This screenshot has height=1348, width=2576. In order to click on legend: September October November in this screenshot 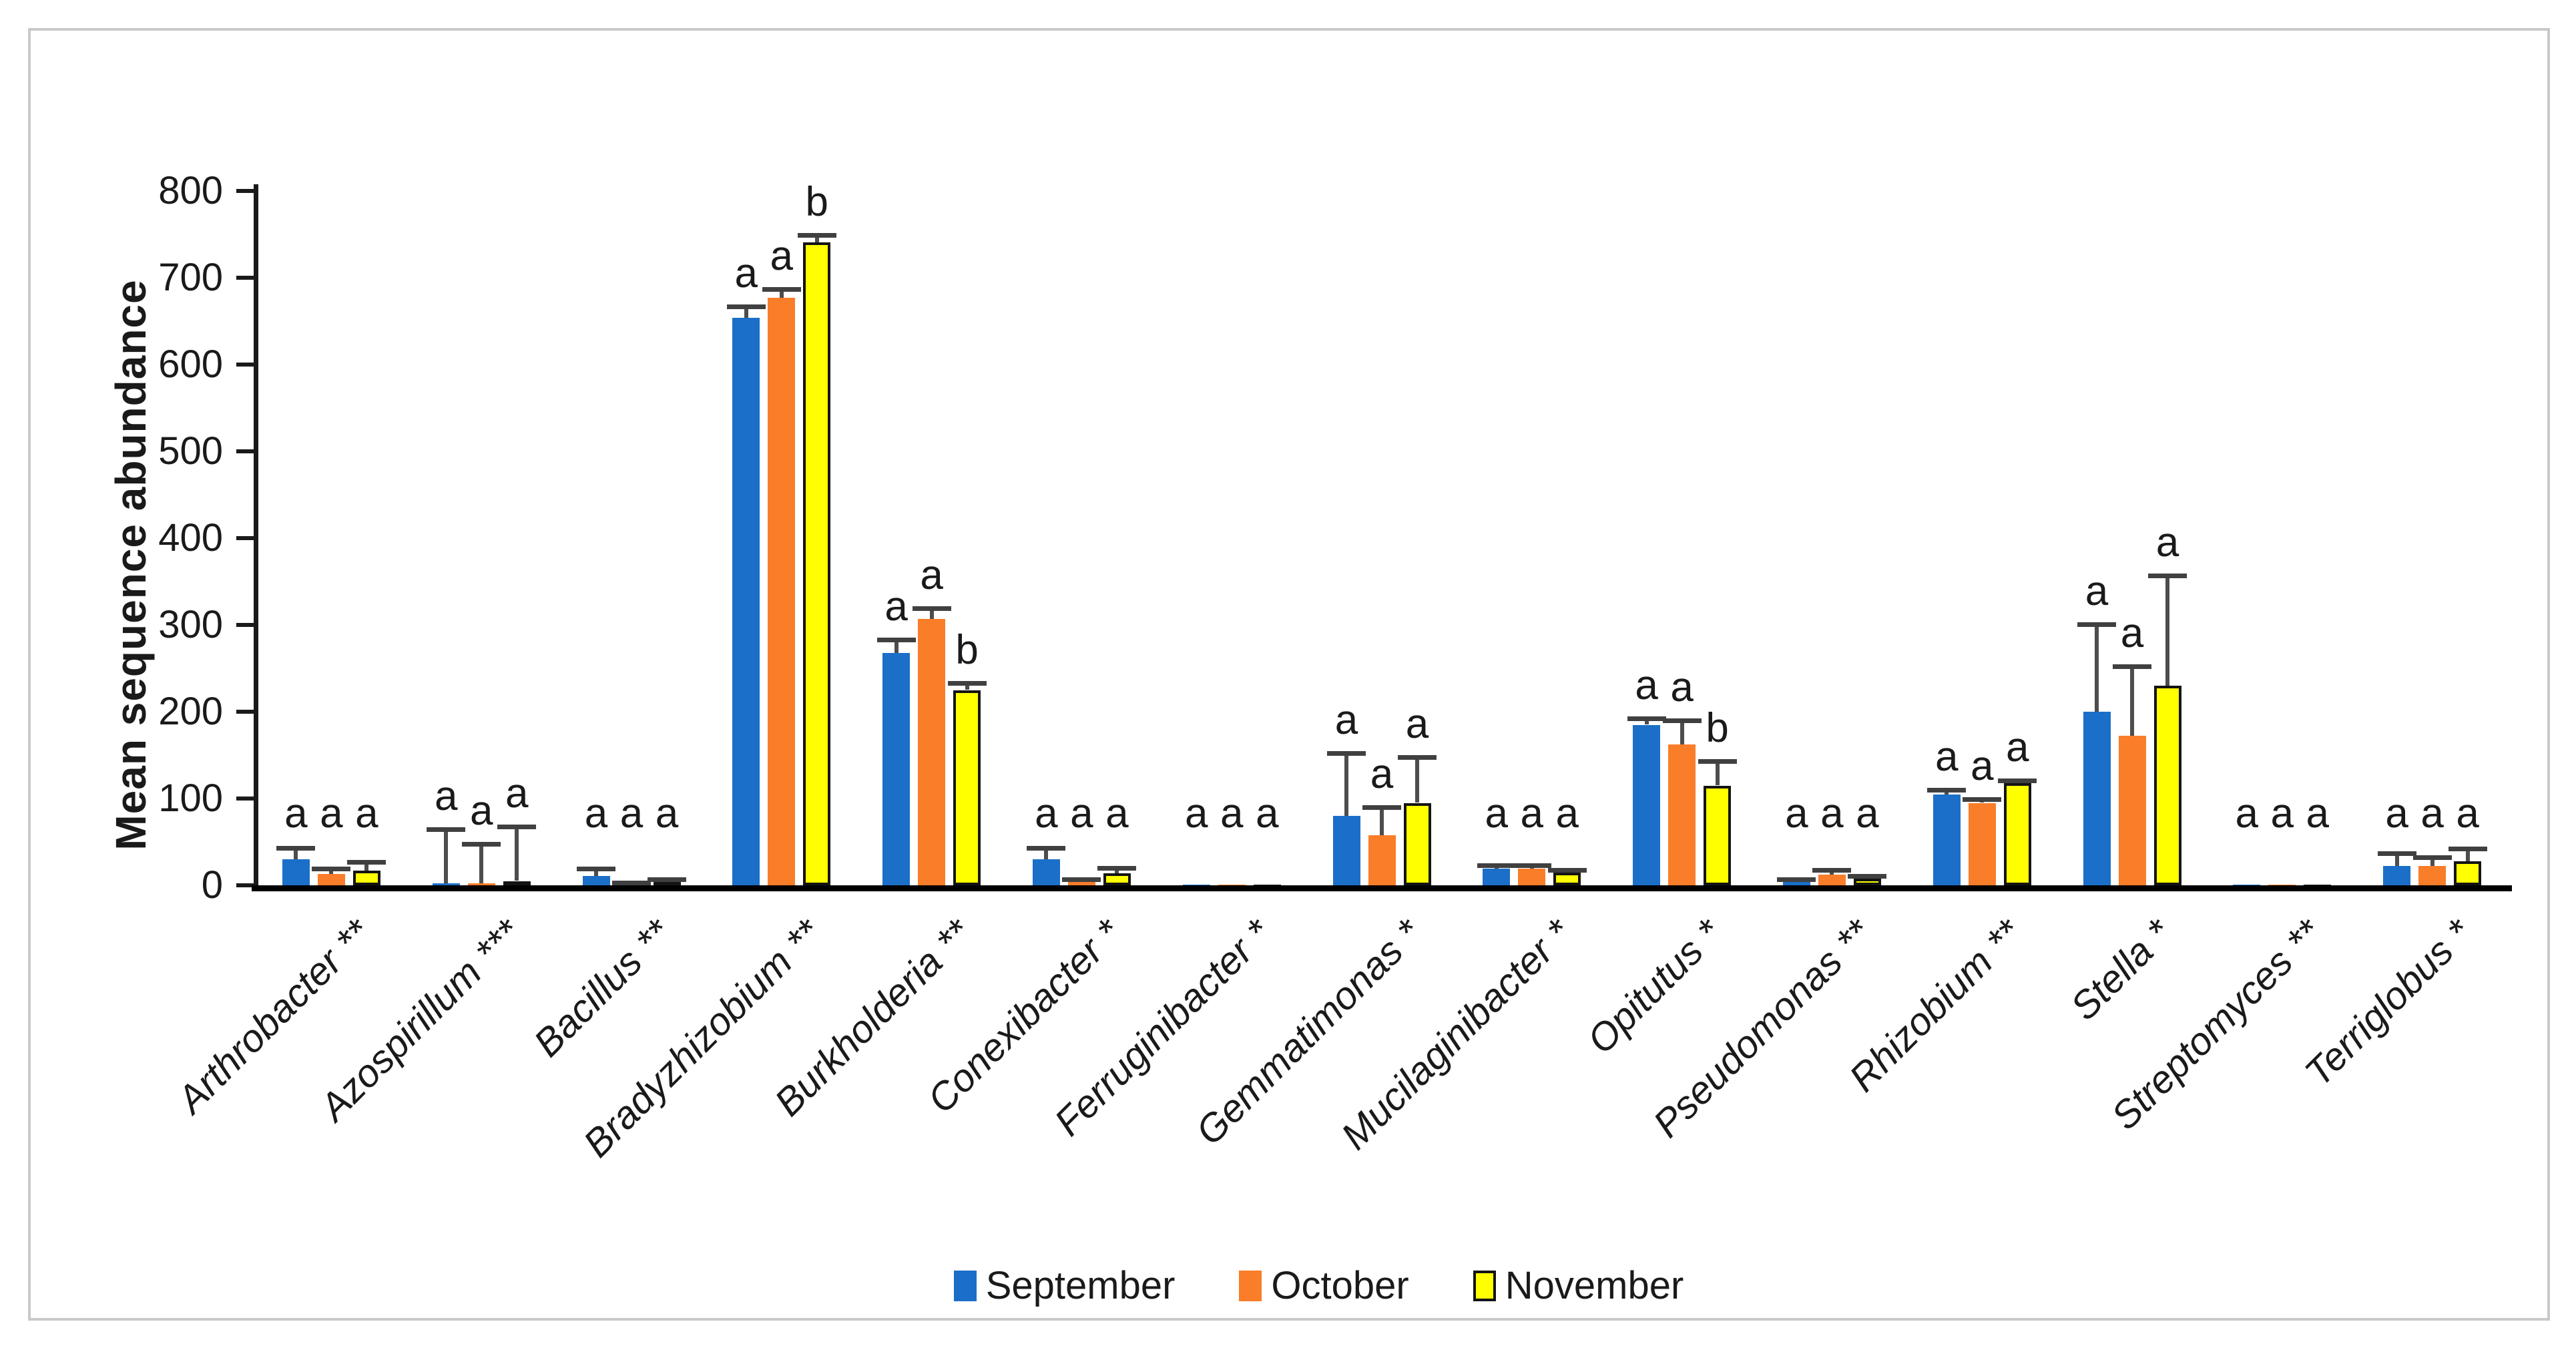, I will do `click(1303, 1285)`.